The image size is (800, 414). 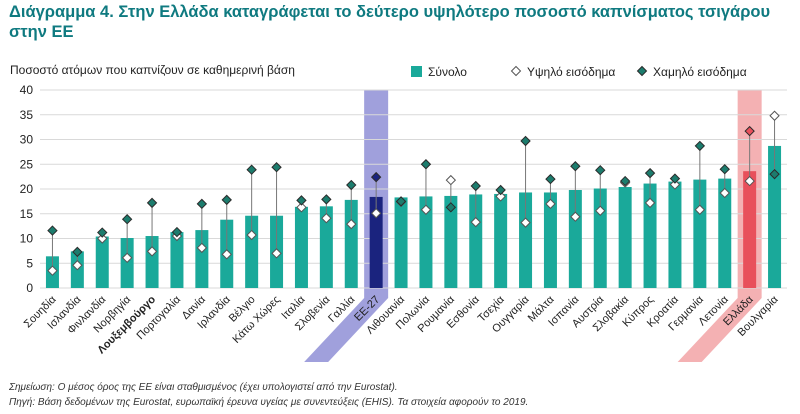 I want to click on legend-label-high: Υψηλό εισόδημα, so click(x=571, y=72).